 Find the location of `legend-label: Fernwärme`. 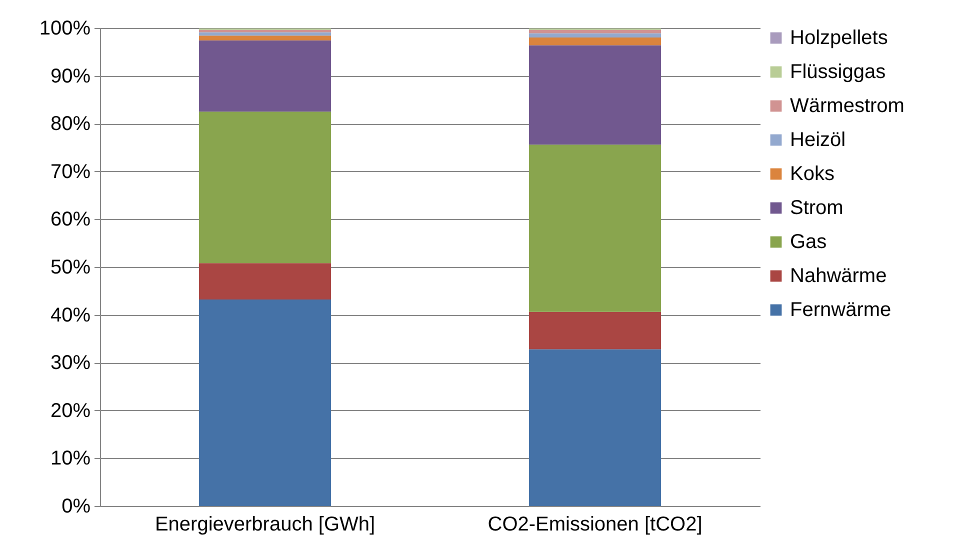

legend-label: Fernwärme is located at coordinates (841, 310).